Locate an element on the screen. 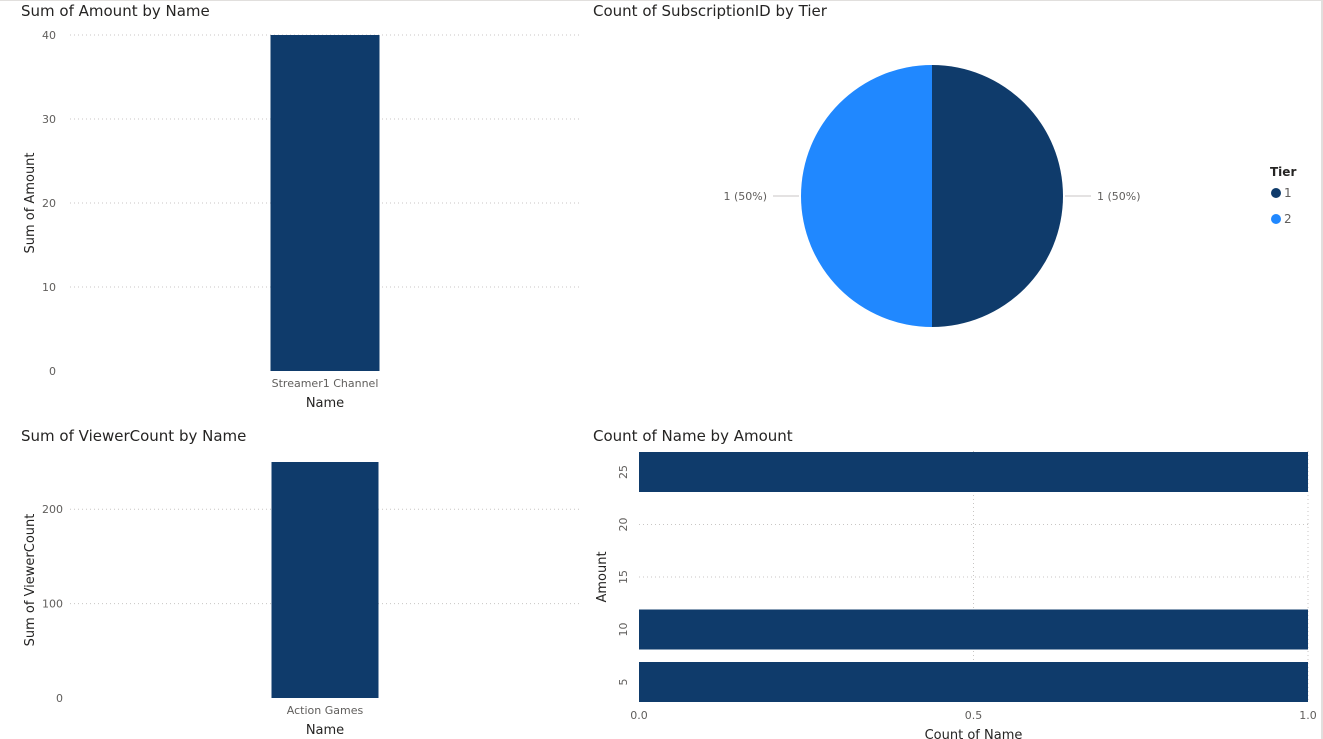  y-tick-label: 30 is located at coordinates (49, 119).